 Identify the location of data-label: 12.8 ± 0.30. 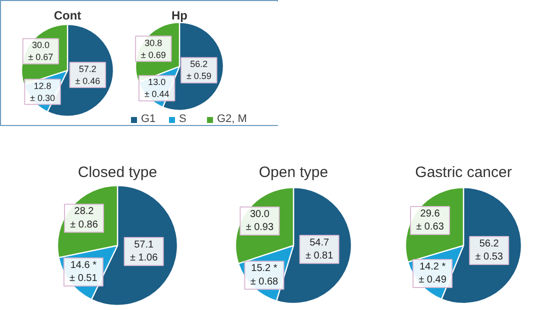
(43, 91).